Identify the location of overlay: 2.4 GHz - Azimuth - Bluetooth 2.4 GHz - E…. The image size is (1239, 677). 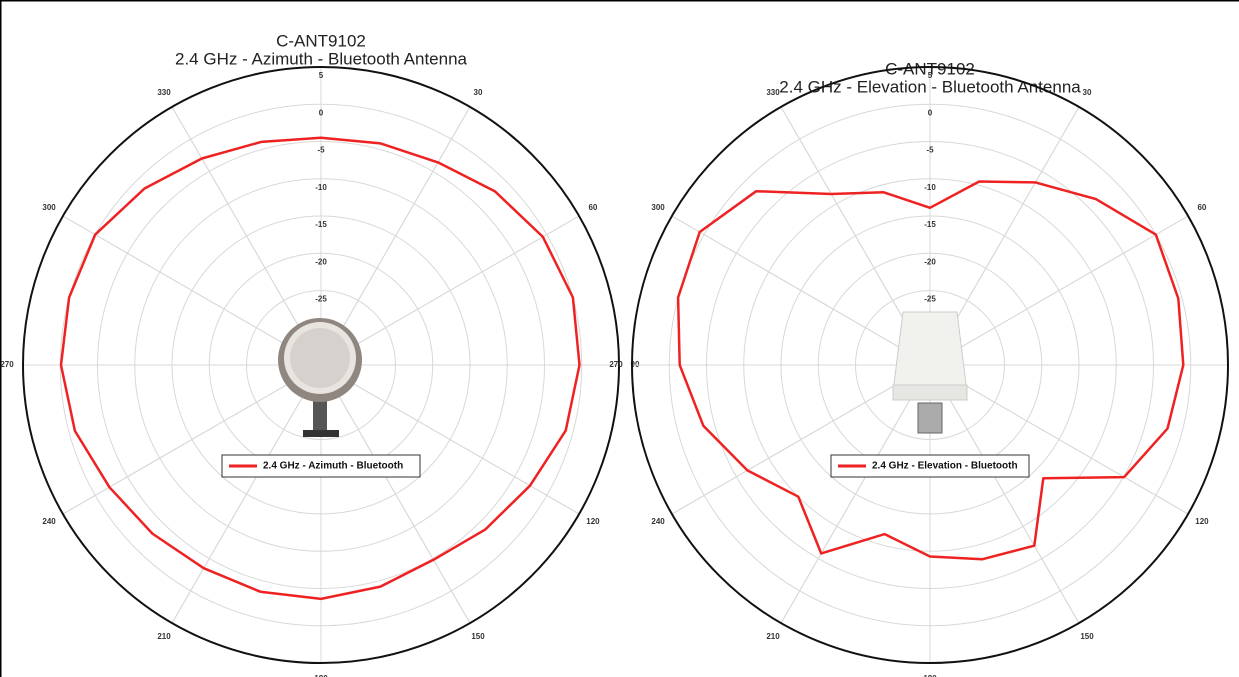
(625, 466).